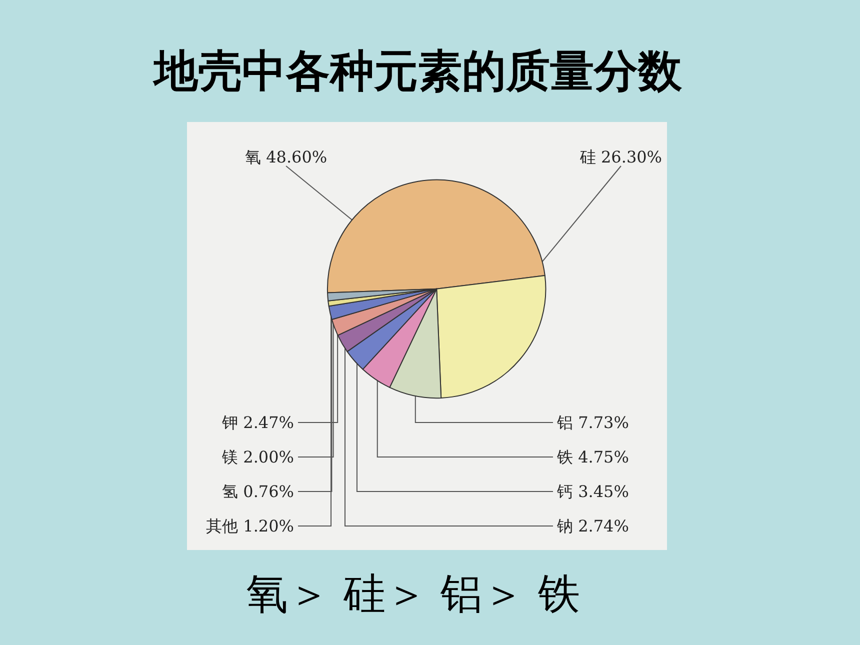  I want to click on chart-title: 地壳中各种元素的质量分数, so click(417, 72).